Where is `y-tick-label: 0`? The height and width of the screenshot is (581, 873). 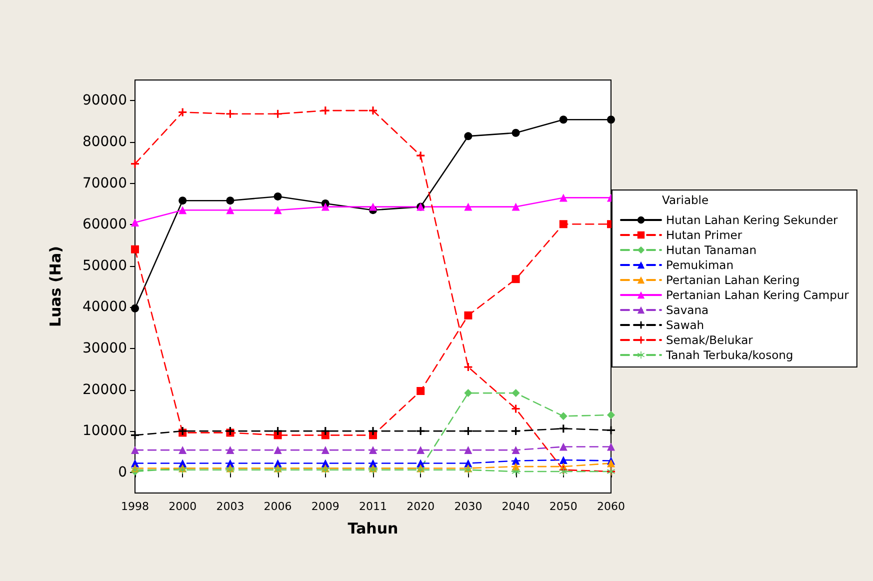 y-tick-label: 0 is located at coordinates (122, 472).